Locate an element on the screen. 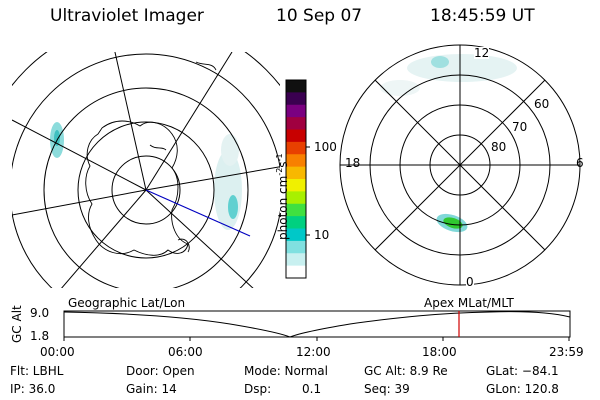 The image size is (600, 400). xtick-1200: 12:00 is located at coordinates (313, 352).